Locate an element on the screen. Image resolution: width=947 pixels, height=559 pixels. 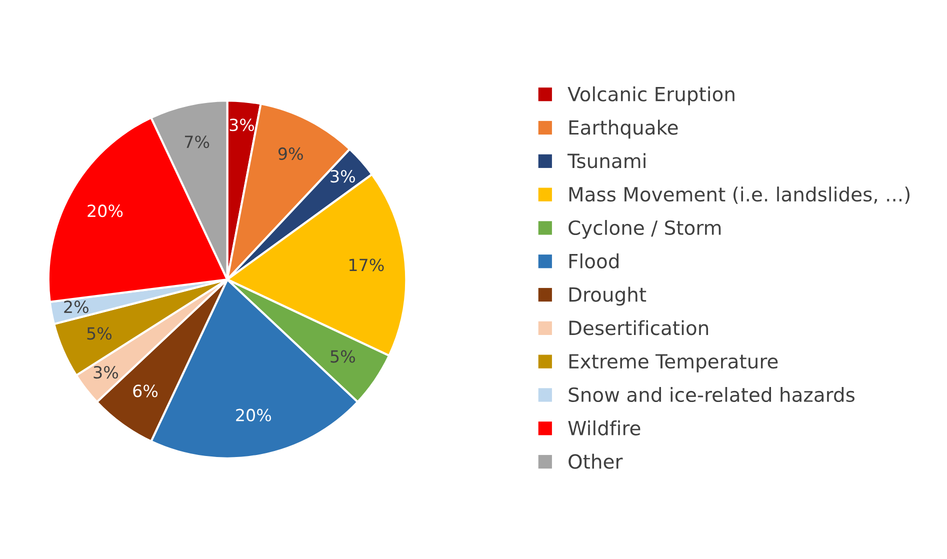
data-label: 6% is located at coordinates (145, 391).